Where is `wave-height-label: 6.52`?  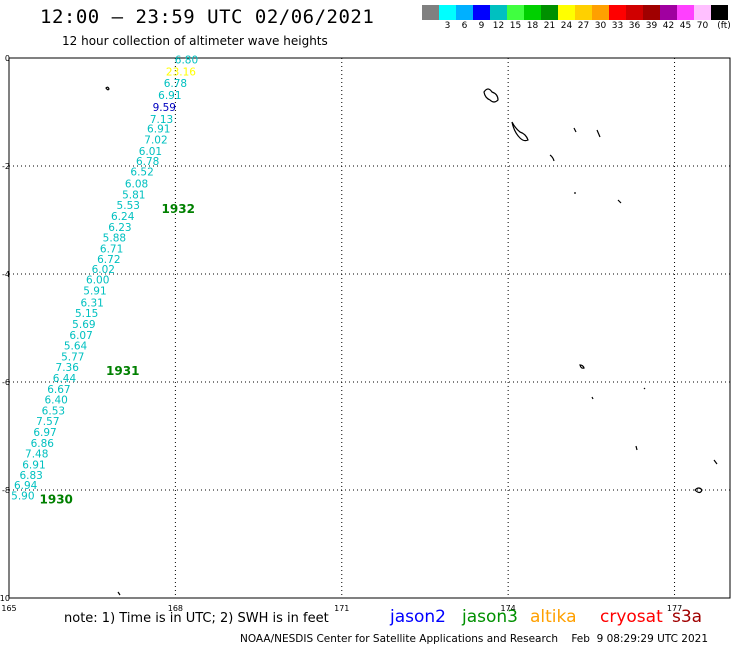
wave-height-label: 6.52 is located at coordinates (141, 173).